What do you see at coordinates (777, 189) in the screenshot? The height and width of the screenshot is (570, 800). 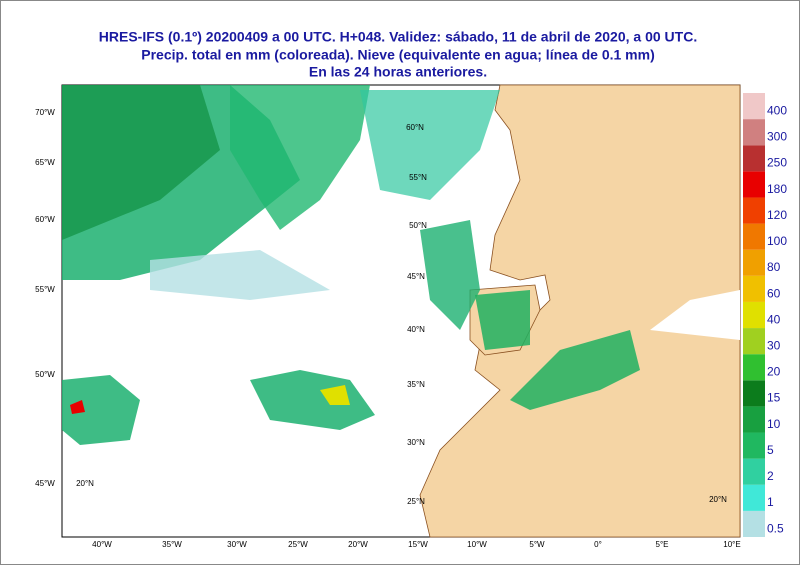 I see `legend-label: 180` at bounding box center [777, 189].